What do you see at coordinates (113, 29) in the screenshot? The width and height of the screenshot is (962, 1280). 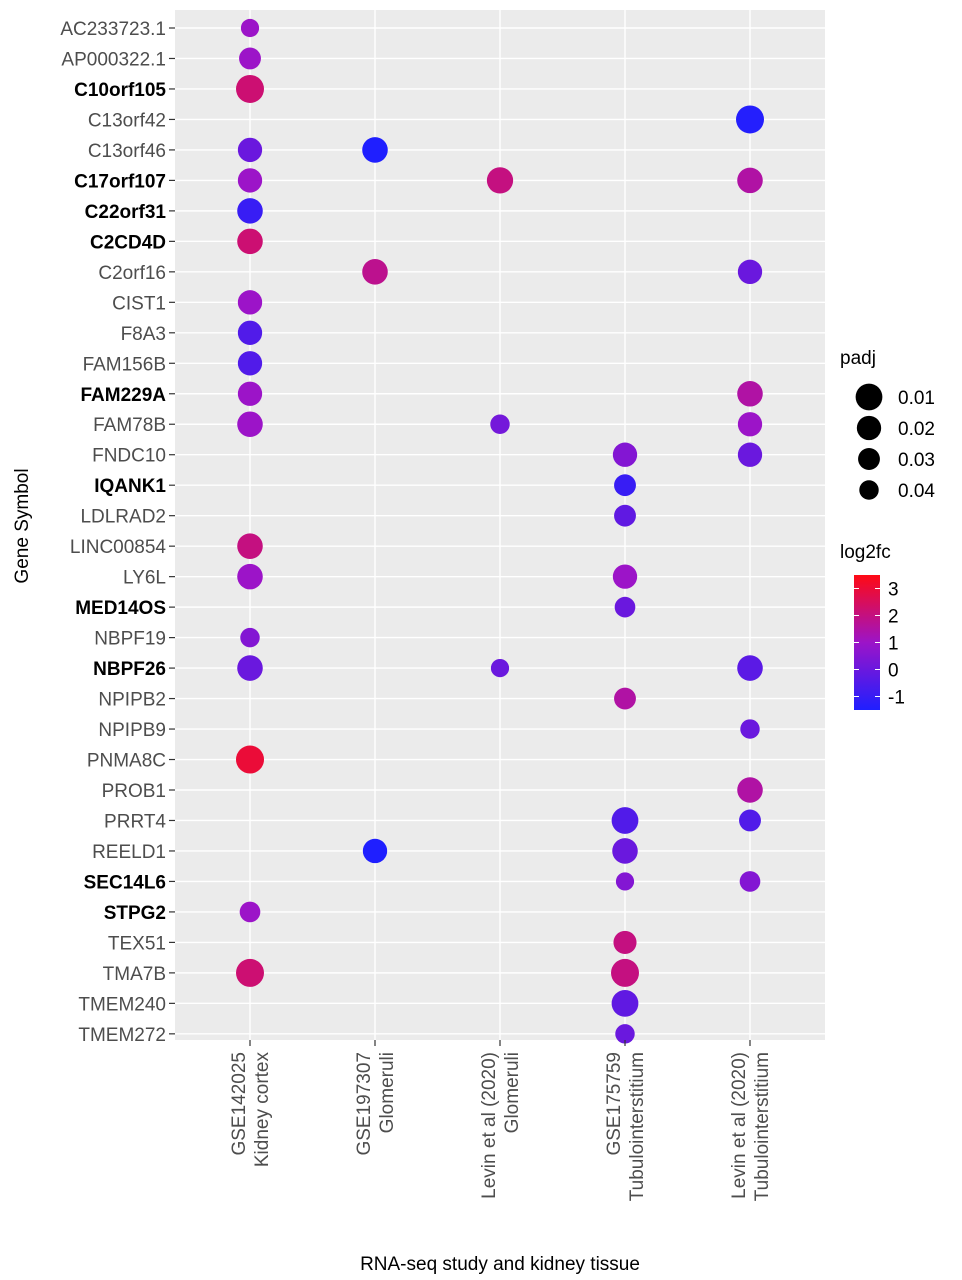 I see `y-tick-label: AC233723.1` at bounding box center [113, 29].